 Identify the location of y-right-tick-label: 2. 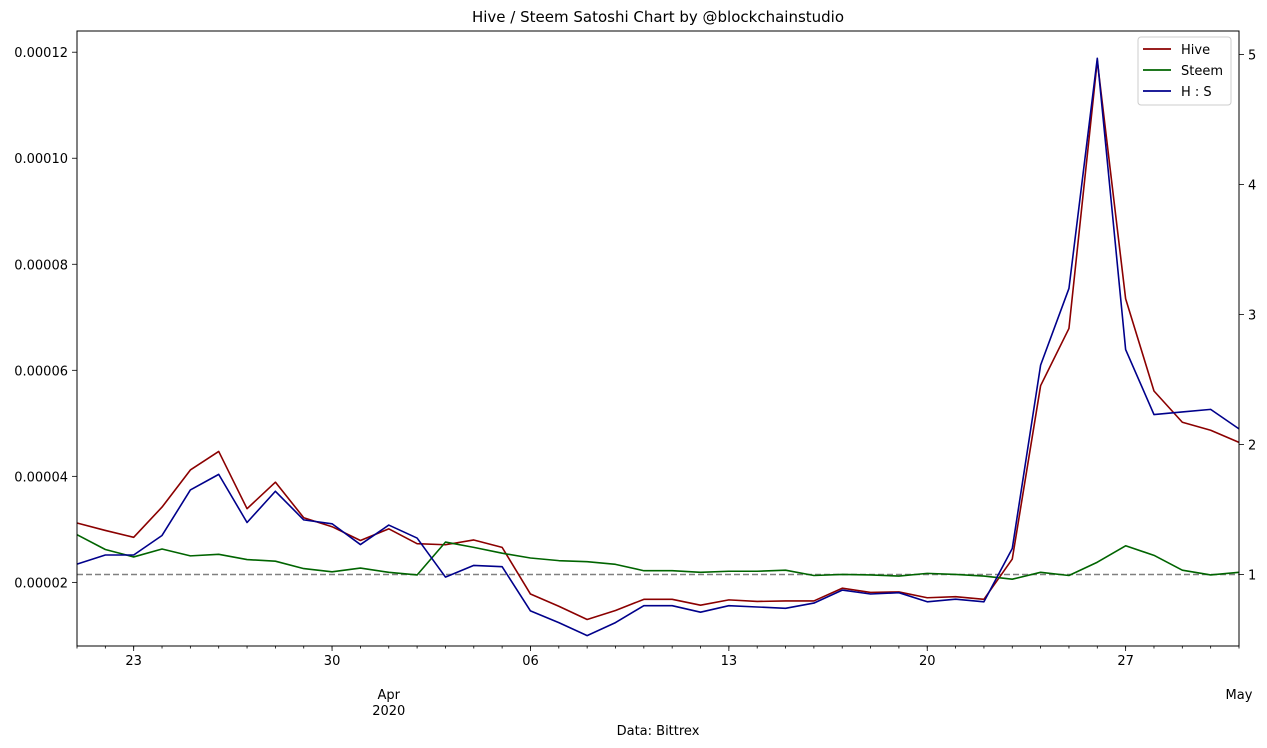
(1252, 445).